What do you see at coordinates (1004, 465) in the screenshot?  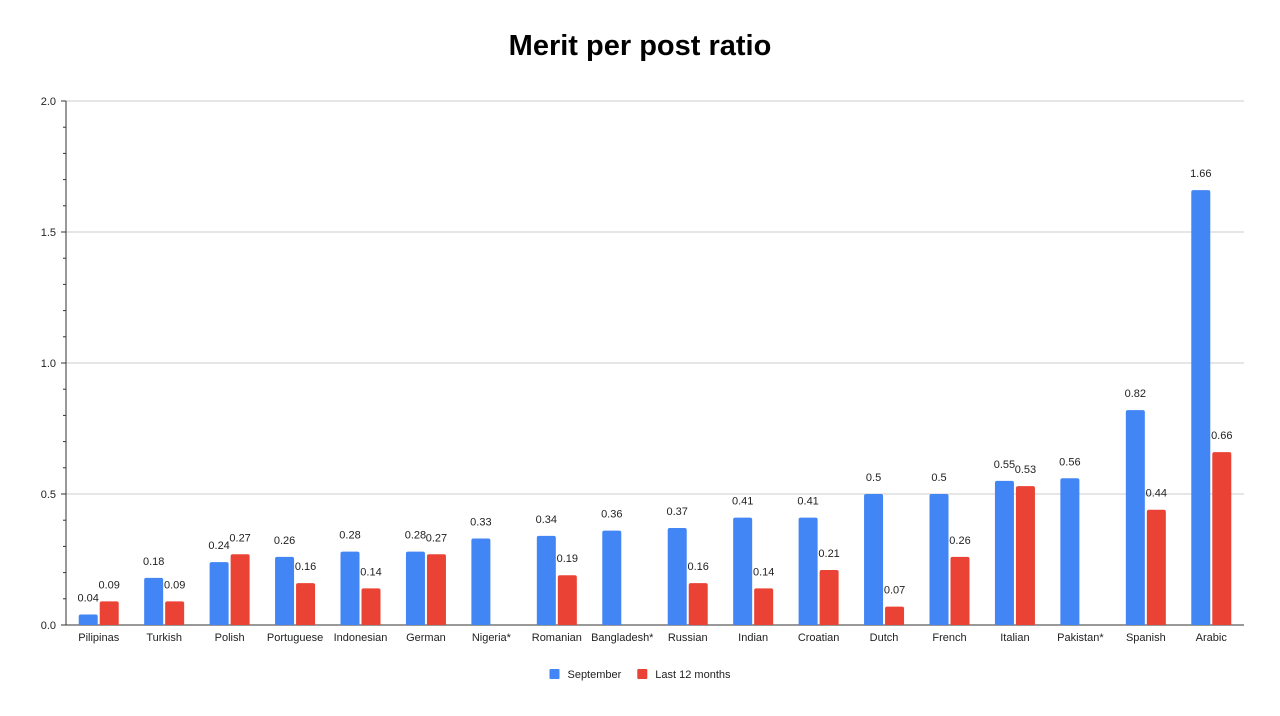 I see `data-label: 0.55` at bounding box center [1004, 465].